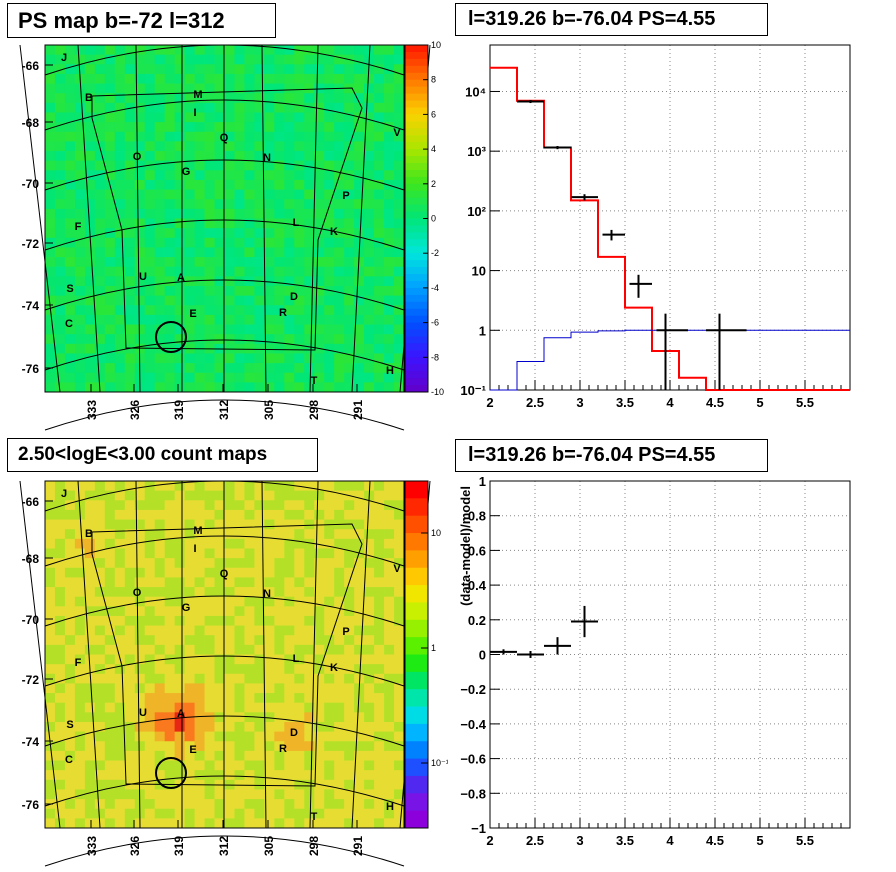 Image resolution: width=896 pixels, height=872 pixels. Describe the element at coordinates (135, 846) in the screenshot. I see `x-tick-label: 326` at that location.